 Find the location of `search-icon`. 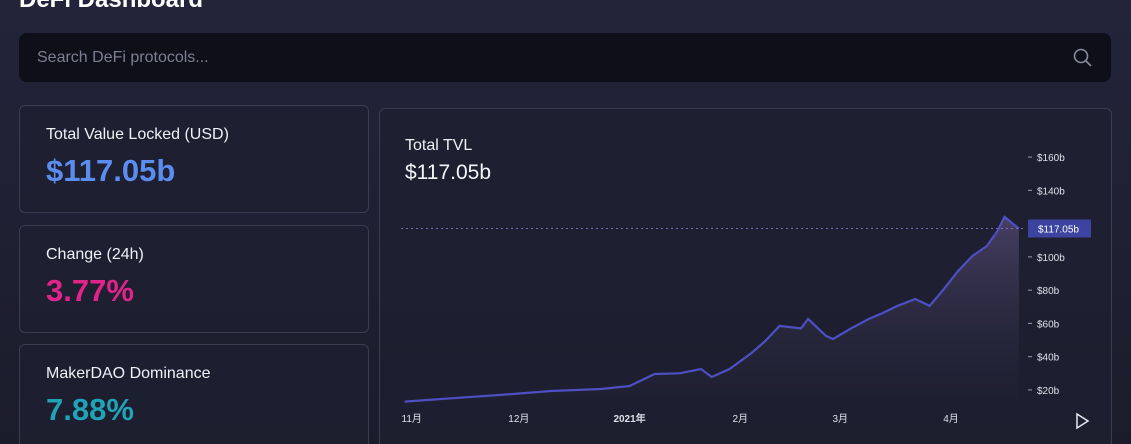

search-icon is located at coordinates (1083, 58).